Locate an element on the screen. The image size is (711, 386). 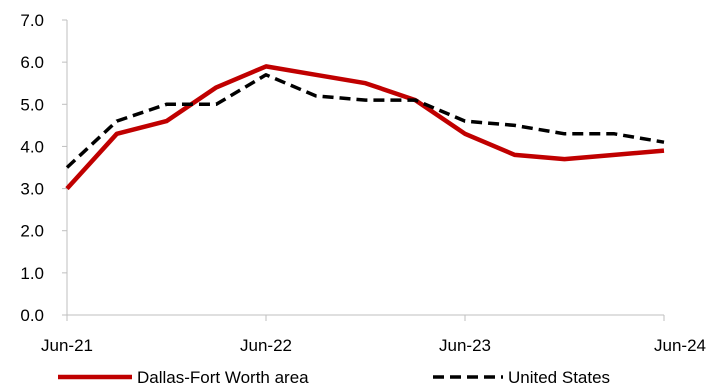
x-tick-label: Jun-21 is located at coordinates (67, 345).